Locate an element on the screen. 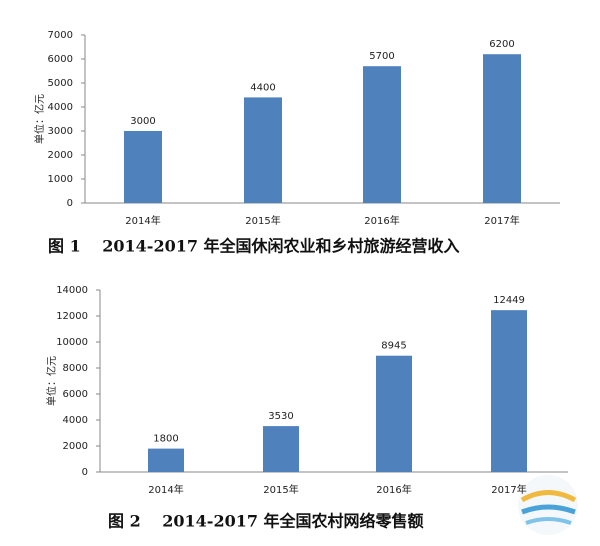 The height and width of the screenshot is (546, 600). value-label: 1800 is located at coordinates (165, 439).